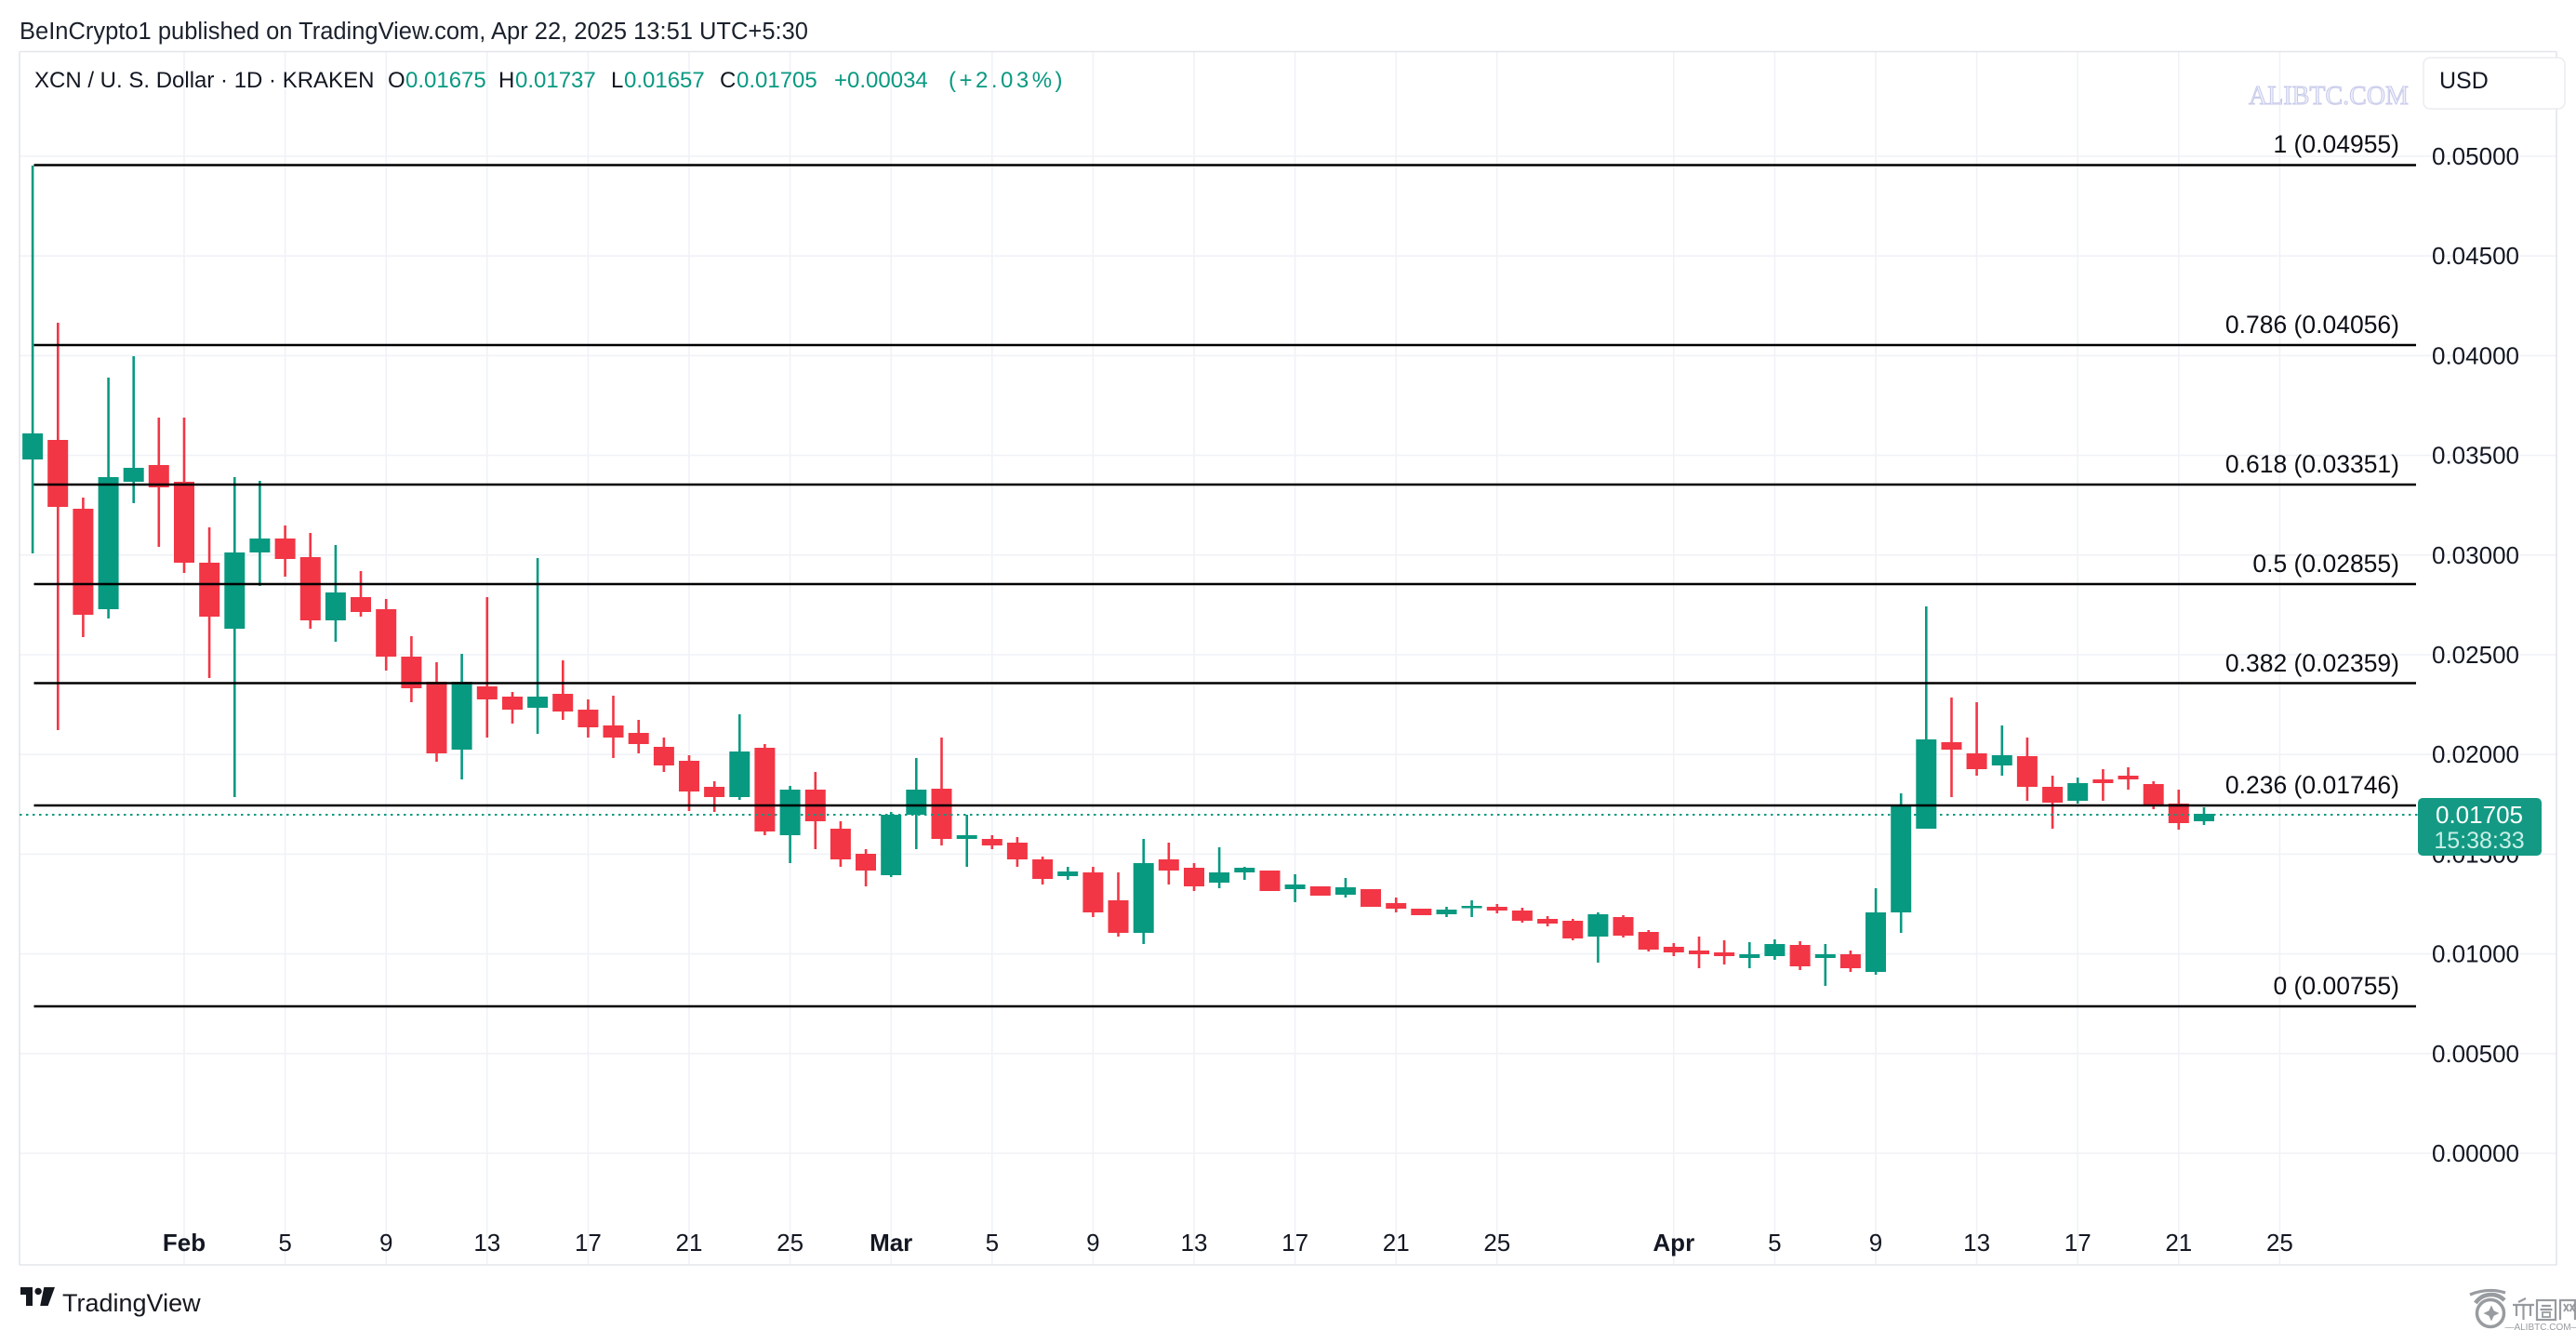 This screenshot has height=1330, width=2576. Describe the element at coordinates (664, 80) in the screenshot. I see `svg-text: 0.01657` at that location.